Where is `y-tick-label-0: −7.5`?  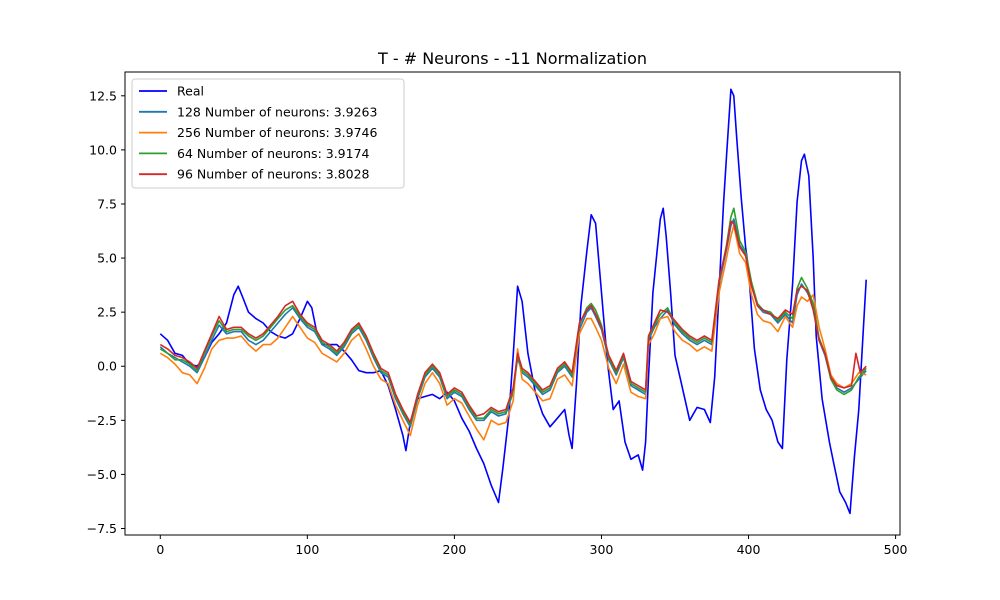
y-tick-label-0: −7.5 is located at coordinates (102, 528).